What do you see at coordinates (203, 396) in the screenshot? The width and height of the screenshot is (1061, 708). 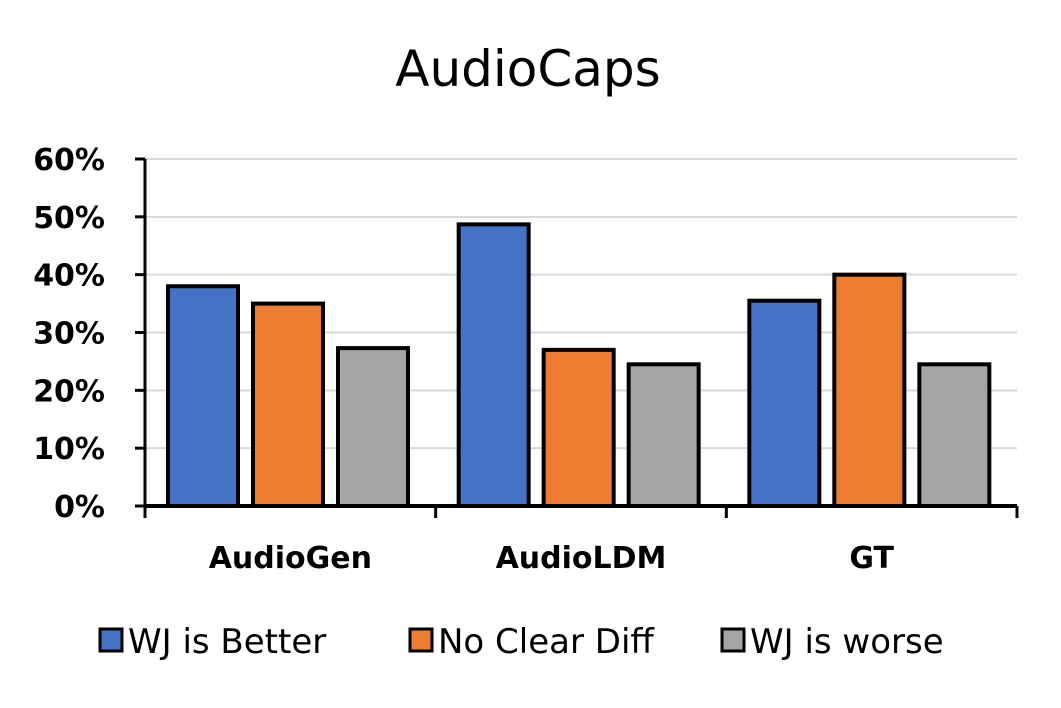 I see `bar-audiogen-wj-is-better` at bounding box center [203, 396].